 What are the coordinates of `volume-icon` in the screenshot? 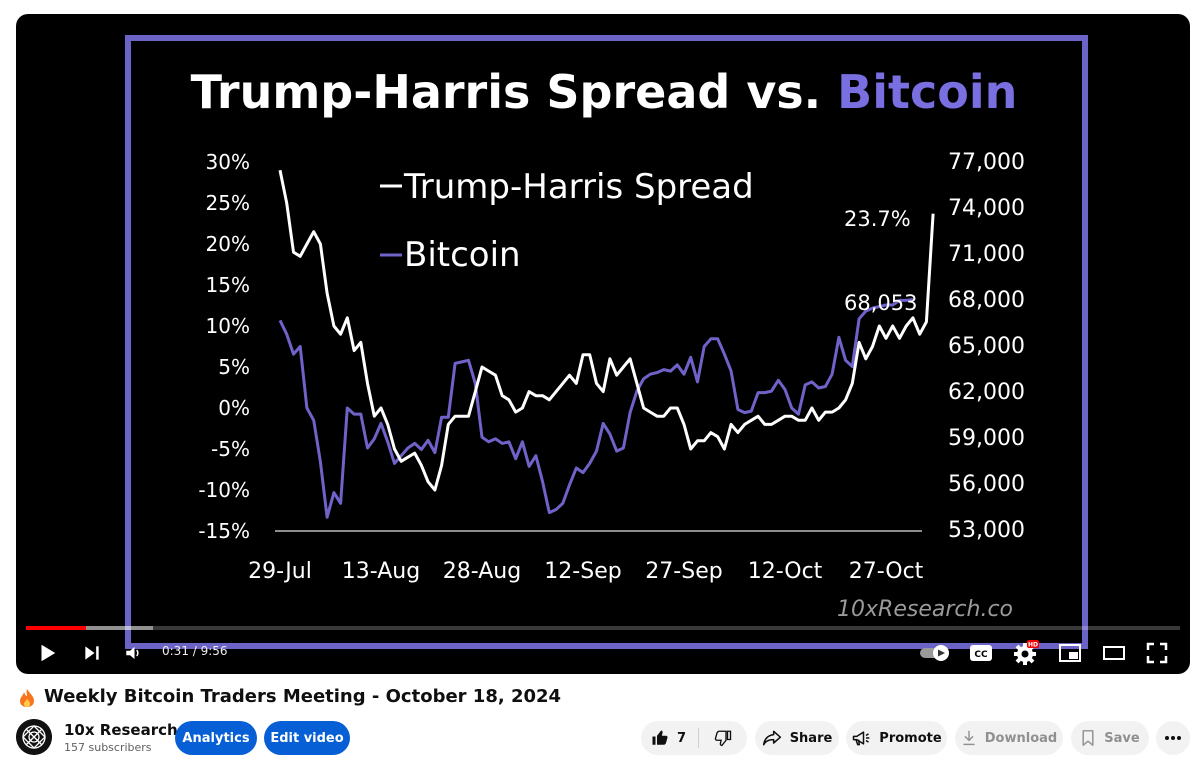 It's located at (132, 653).